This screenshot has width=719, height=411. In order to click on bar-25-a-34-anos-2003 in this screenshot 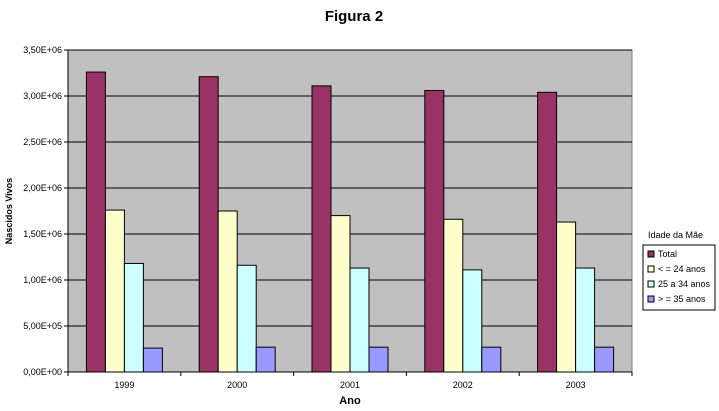, I will do `click(585, 320)`.